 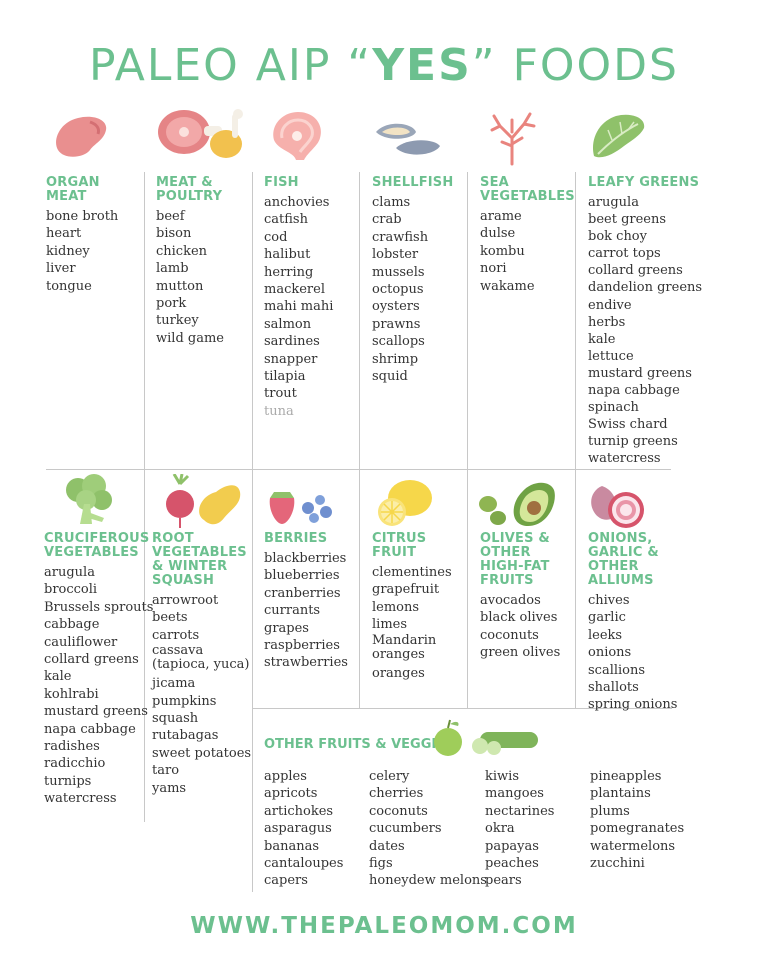 What do you see at coordinates (396, 607) in the screenshot?
I see `list-item: lemons` at bounding box center [396, 607].